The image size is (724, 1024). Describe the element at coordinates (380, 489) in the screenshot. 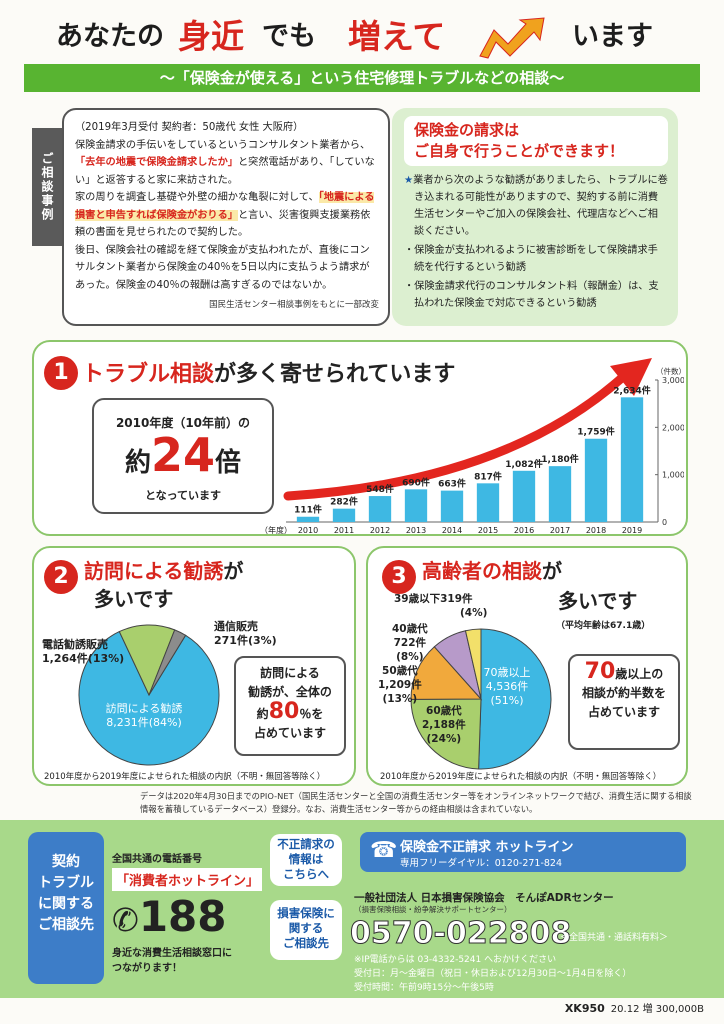

I see `bar-value-label: 548件` at that location.